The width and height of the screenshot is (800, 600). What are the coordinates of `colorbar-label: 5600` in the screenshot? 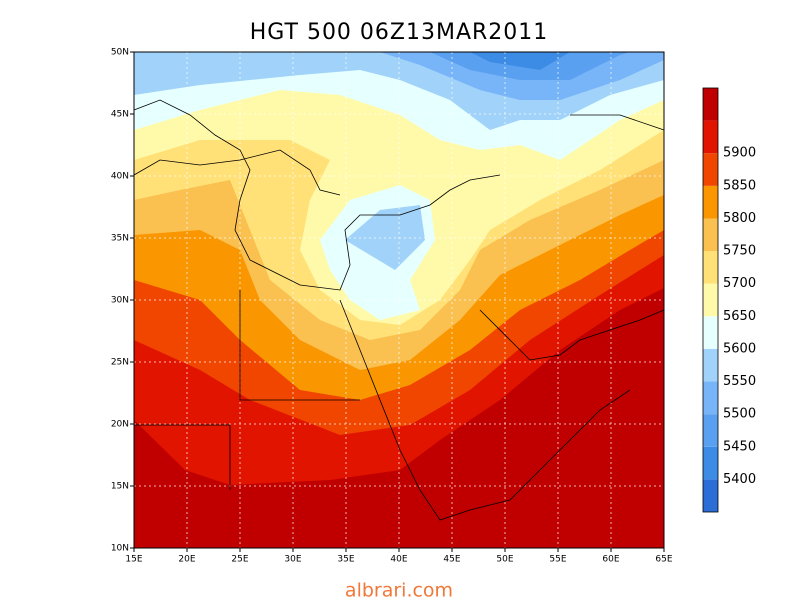 It's located at (739, 348).